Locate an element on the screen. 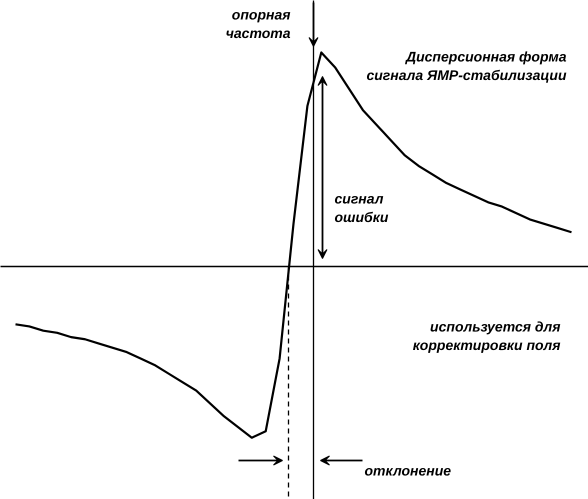 This screenshot has height=499, width=588. text: отклонение is located at coordinates (408, 470).